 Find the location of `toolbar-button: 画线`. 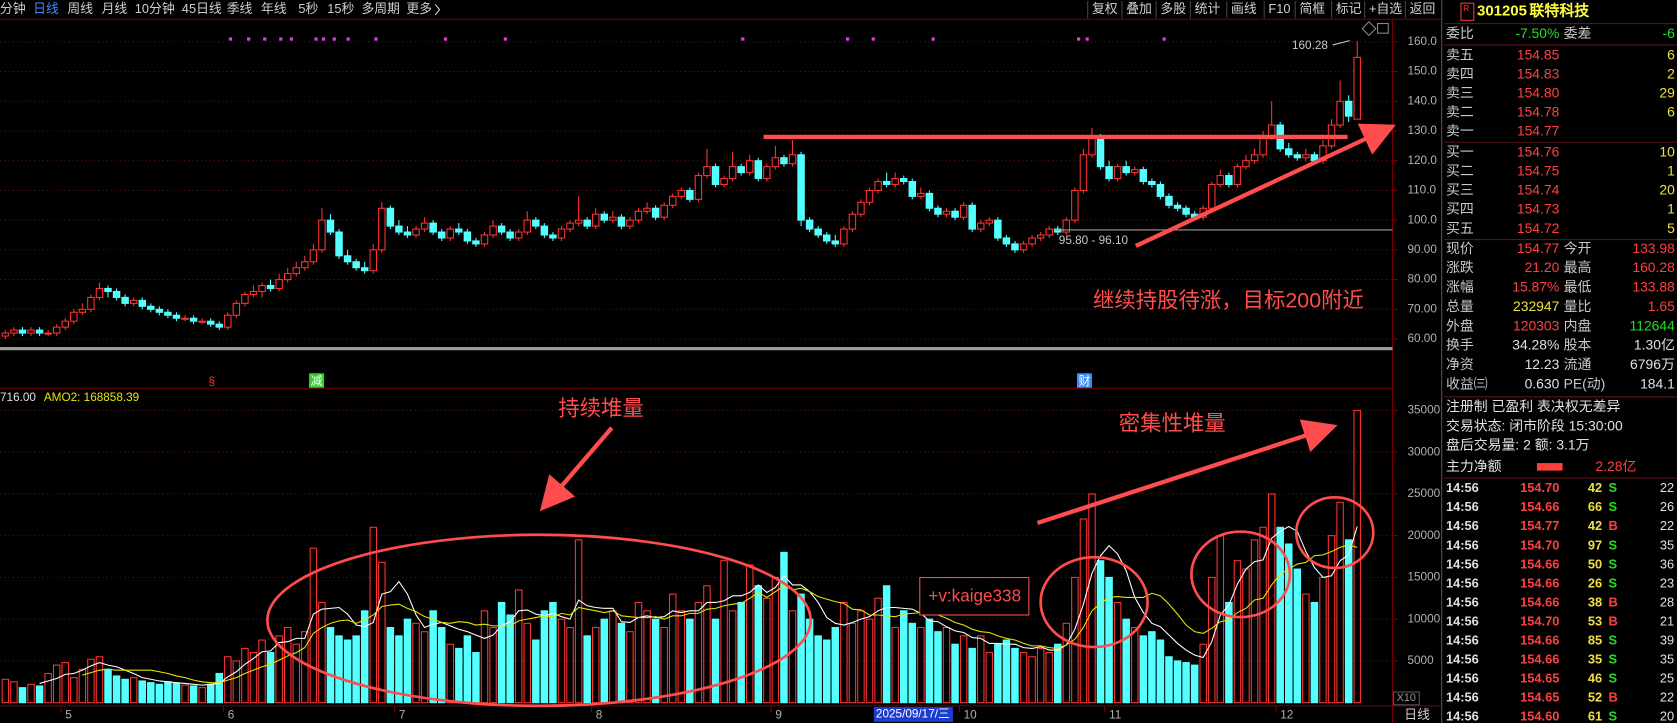

toolbar-button: 画线 is located at coordinates (1244, 8).